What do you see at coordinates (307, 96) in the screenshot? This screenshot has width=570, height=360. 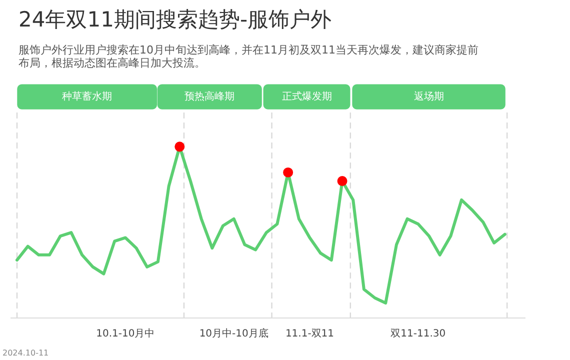 I see `text: 正式爆发期` at bounding box center [307, 96].